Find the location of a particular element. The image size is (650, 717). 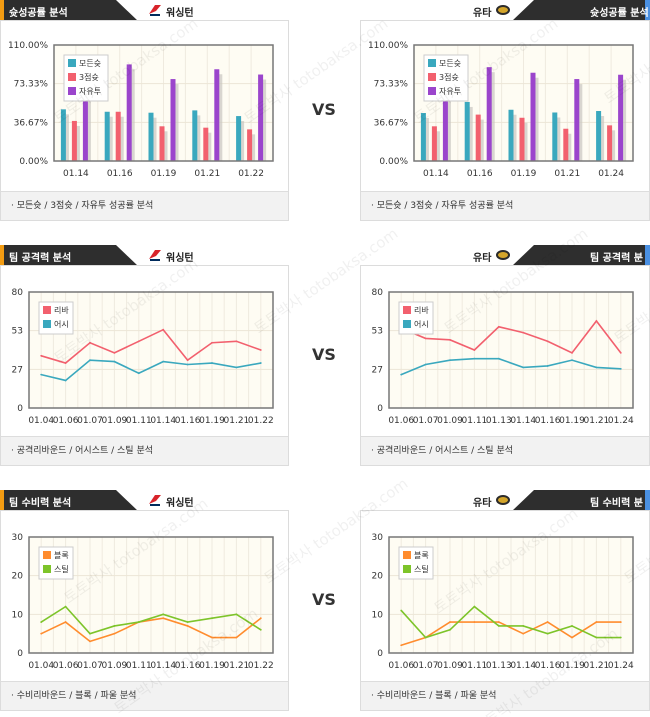

y-tick-label: 80 is located at coordinates (18, 293).